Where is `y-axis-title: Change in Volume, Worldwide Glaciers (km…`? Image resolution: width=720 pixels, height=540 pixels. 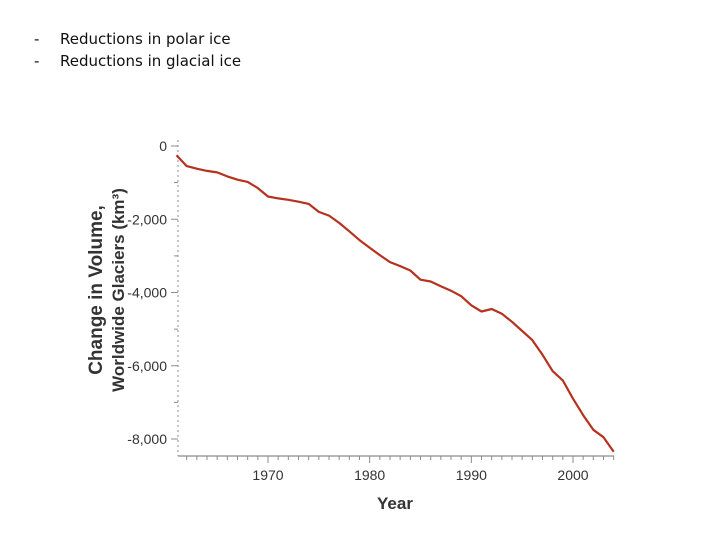 y-axis-title: Change in Volume, Worldwide Glaciers (km… is located at coordinates (107, 290).